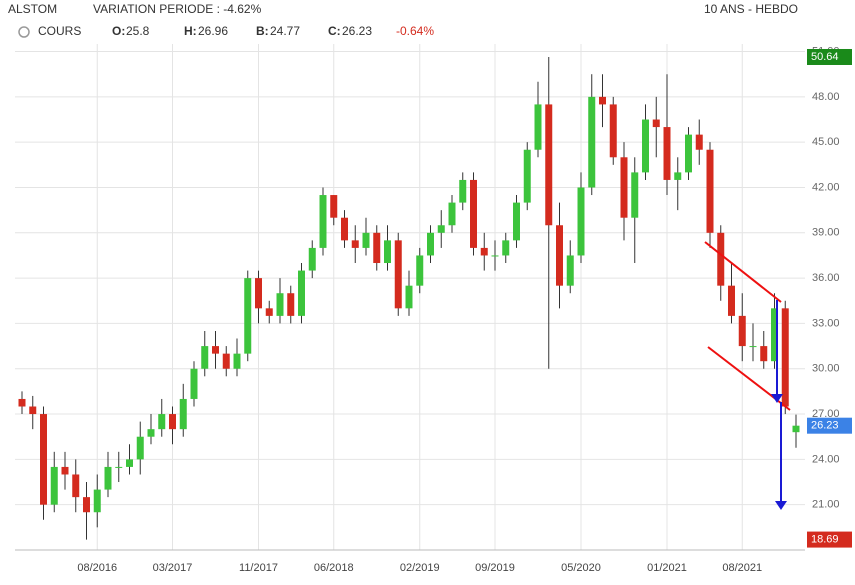 This screenshot has width=855, height=585. What do you see at coordinates (190, 31) in the screenshot?
I see `summary-label: H:` at bounding box center [190, 31].